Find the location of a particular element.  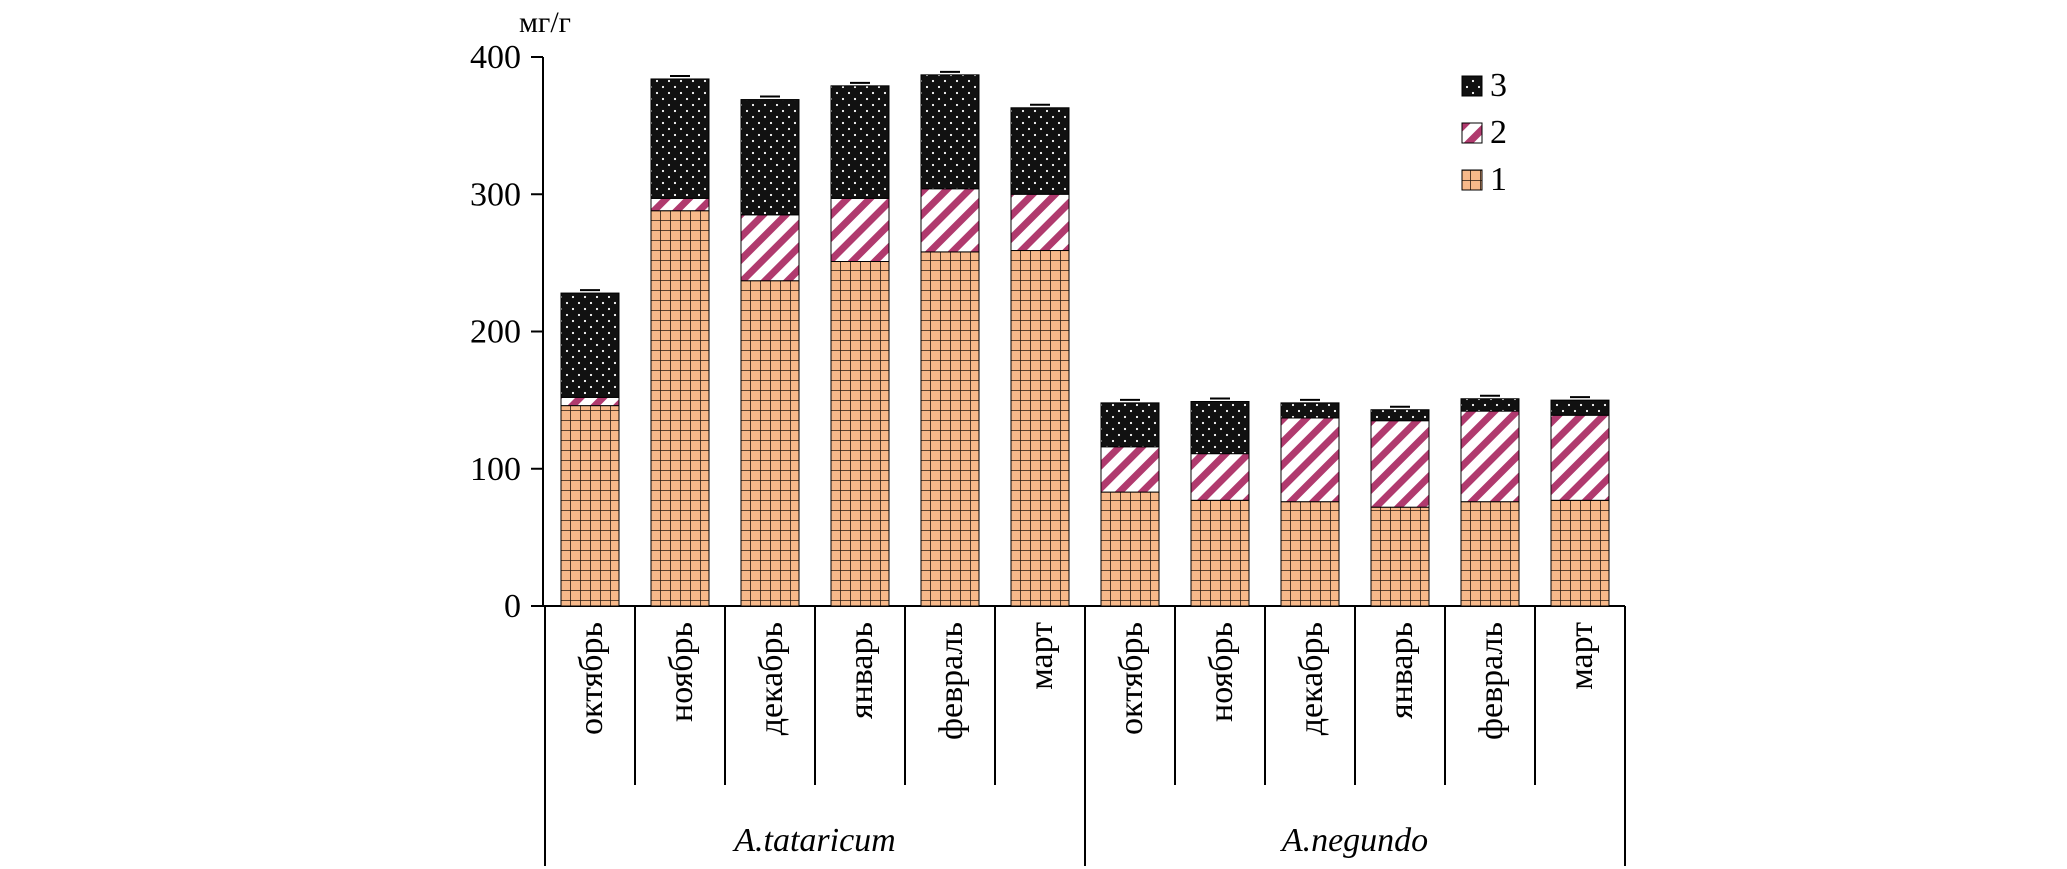

legend: 3 2 1 is located at coordinates (1484, 132).